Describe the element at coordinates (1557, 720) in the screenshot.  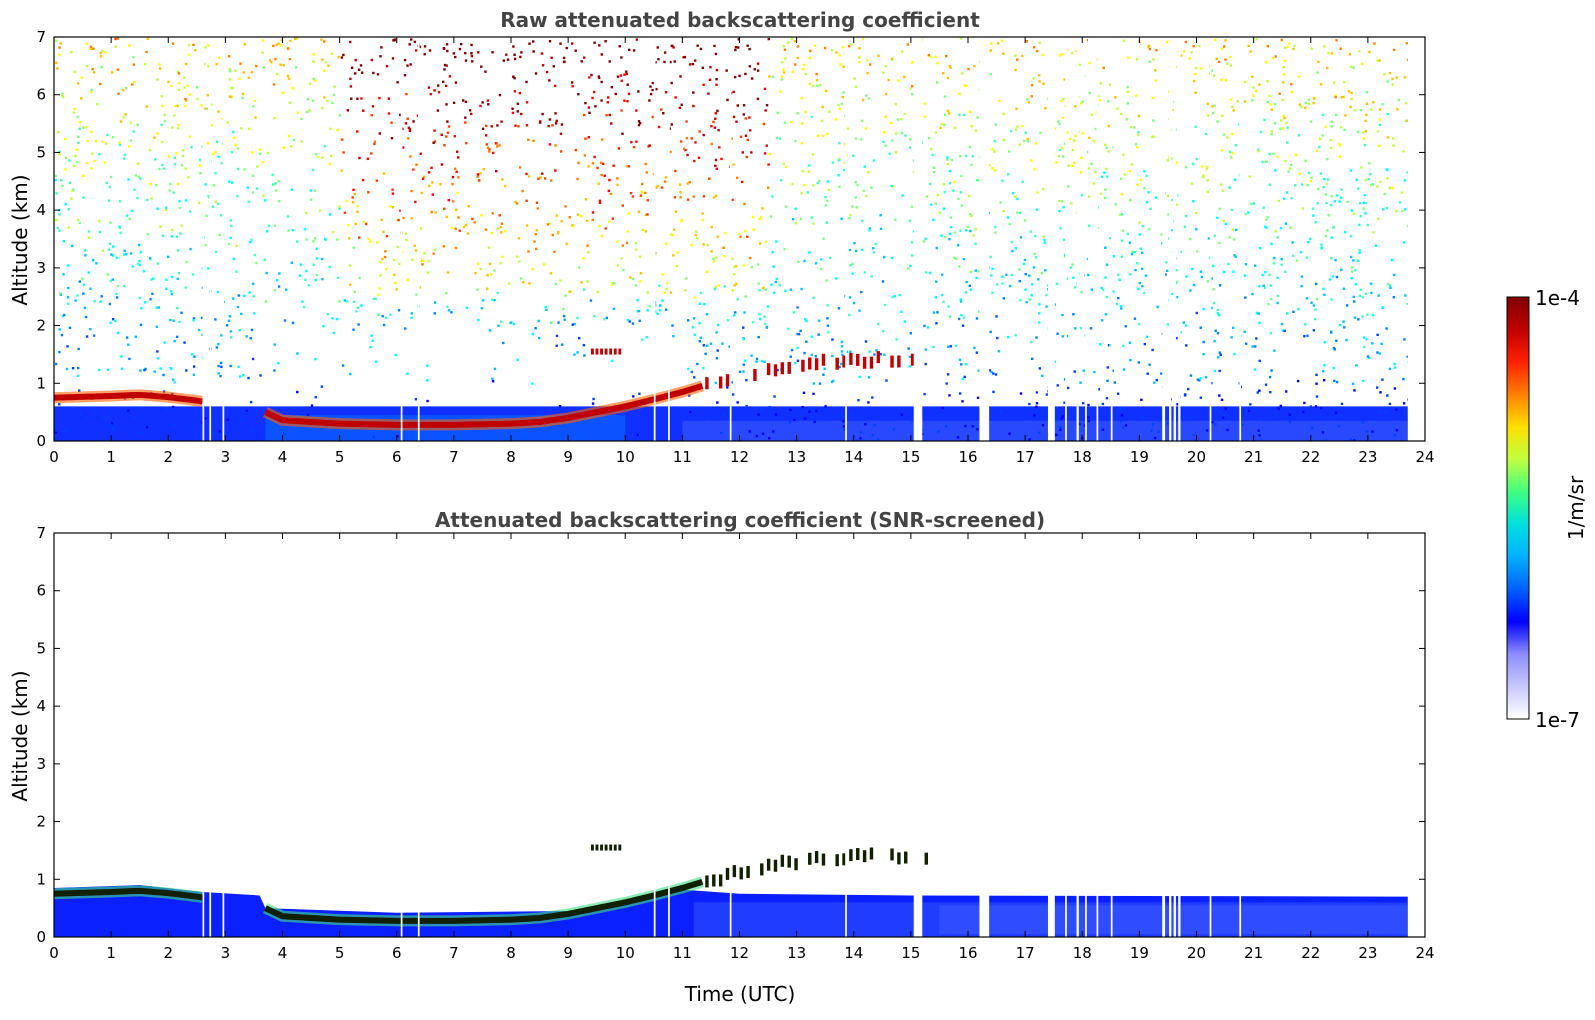
I see `colorbar-min-label: 1e-7` at that location.